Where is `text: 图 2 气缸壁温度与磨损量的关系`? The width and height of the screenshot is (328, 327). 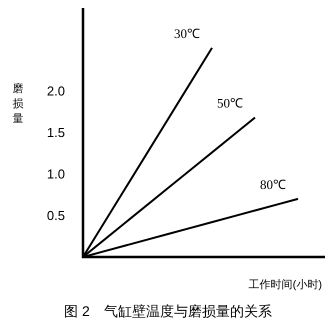
text: 图 2 气缸壁温度与磨损量的关系 is located at coordinates (168, 311).